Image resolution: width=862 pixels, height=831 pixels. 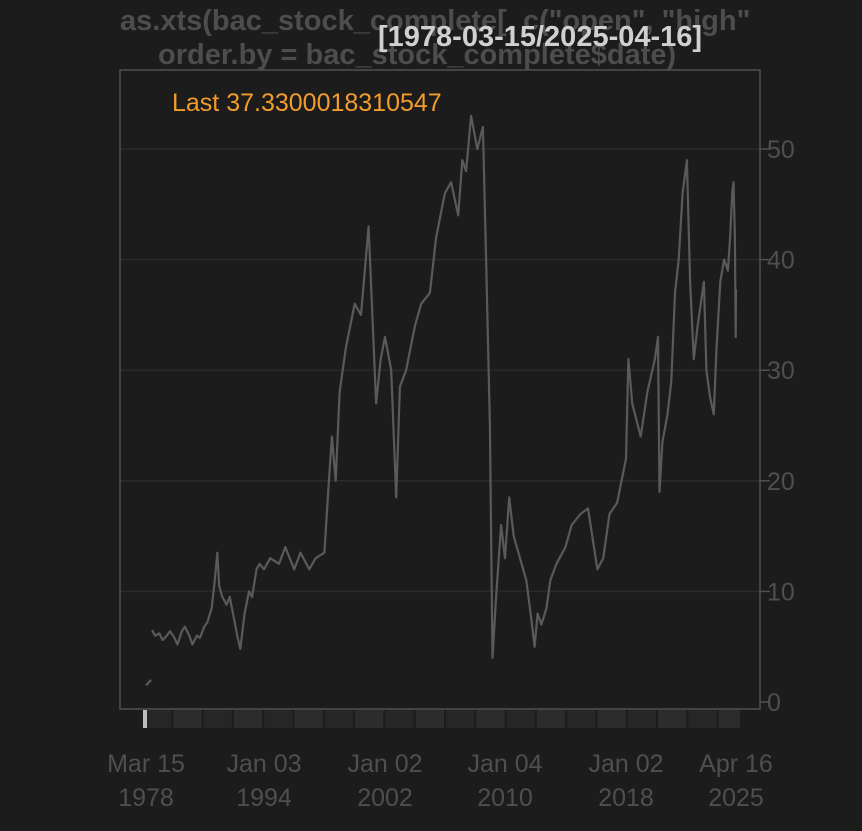 I want to click on x-tick-label-1-line1: Jan 03, so click(x=263, y=764).